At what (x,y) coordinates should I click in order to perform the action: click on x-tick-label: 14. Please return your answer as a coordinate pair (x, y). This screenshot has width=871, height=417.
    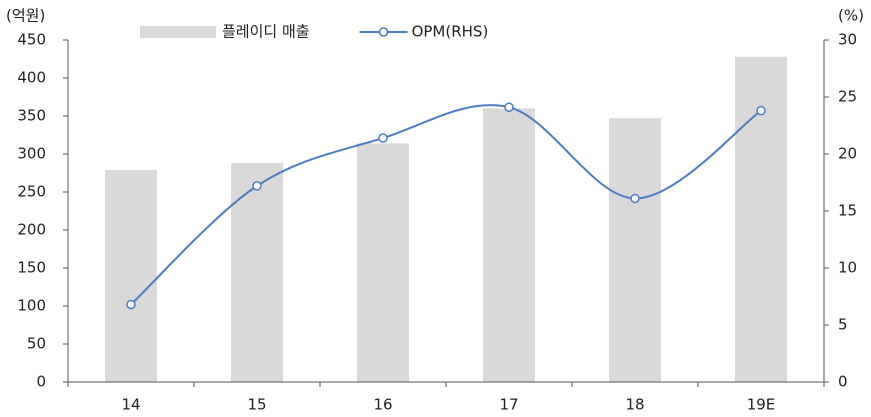
    Looking at the image, I should click on (130, 405).